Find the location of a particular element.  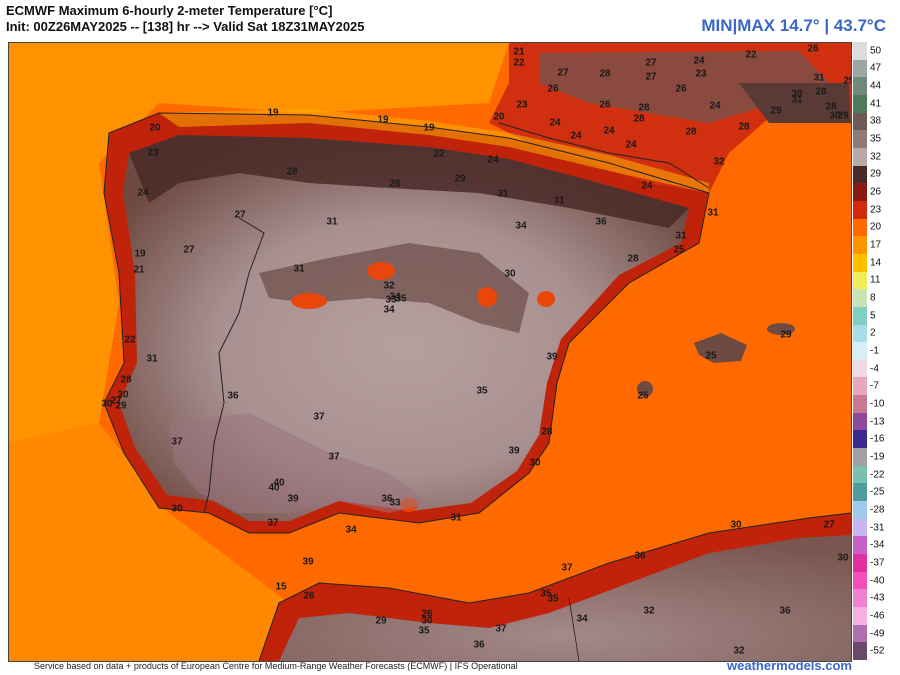

legend-tick-label: 44 is located at coordinates (876, 86).